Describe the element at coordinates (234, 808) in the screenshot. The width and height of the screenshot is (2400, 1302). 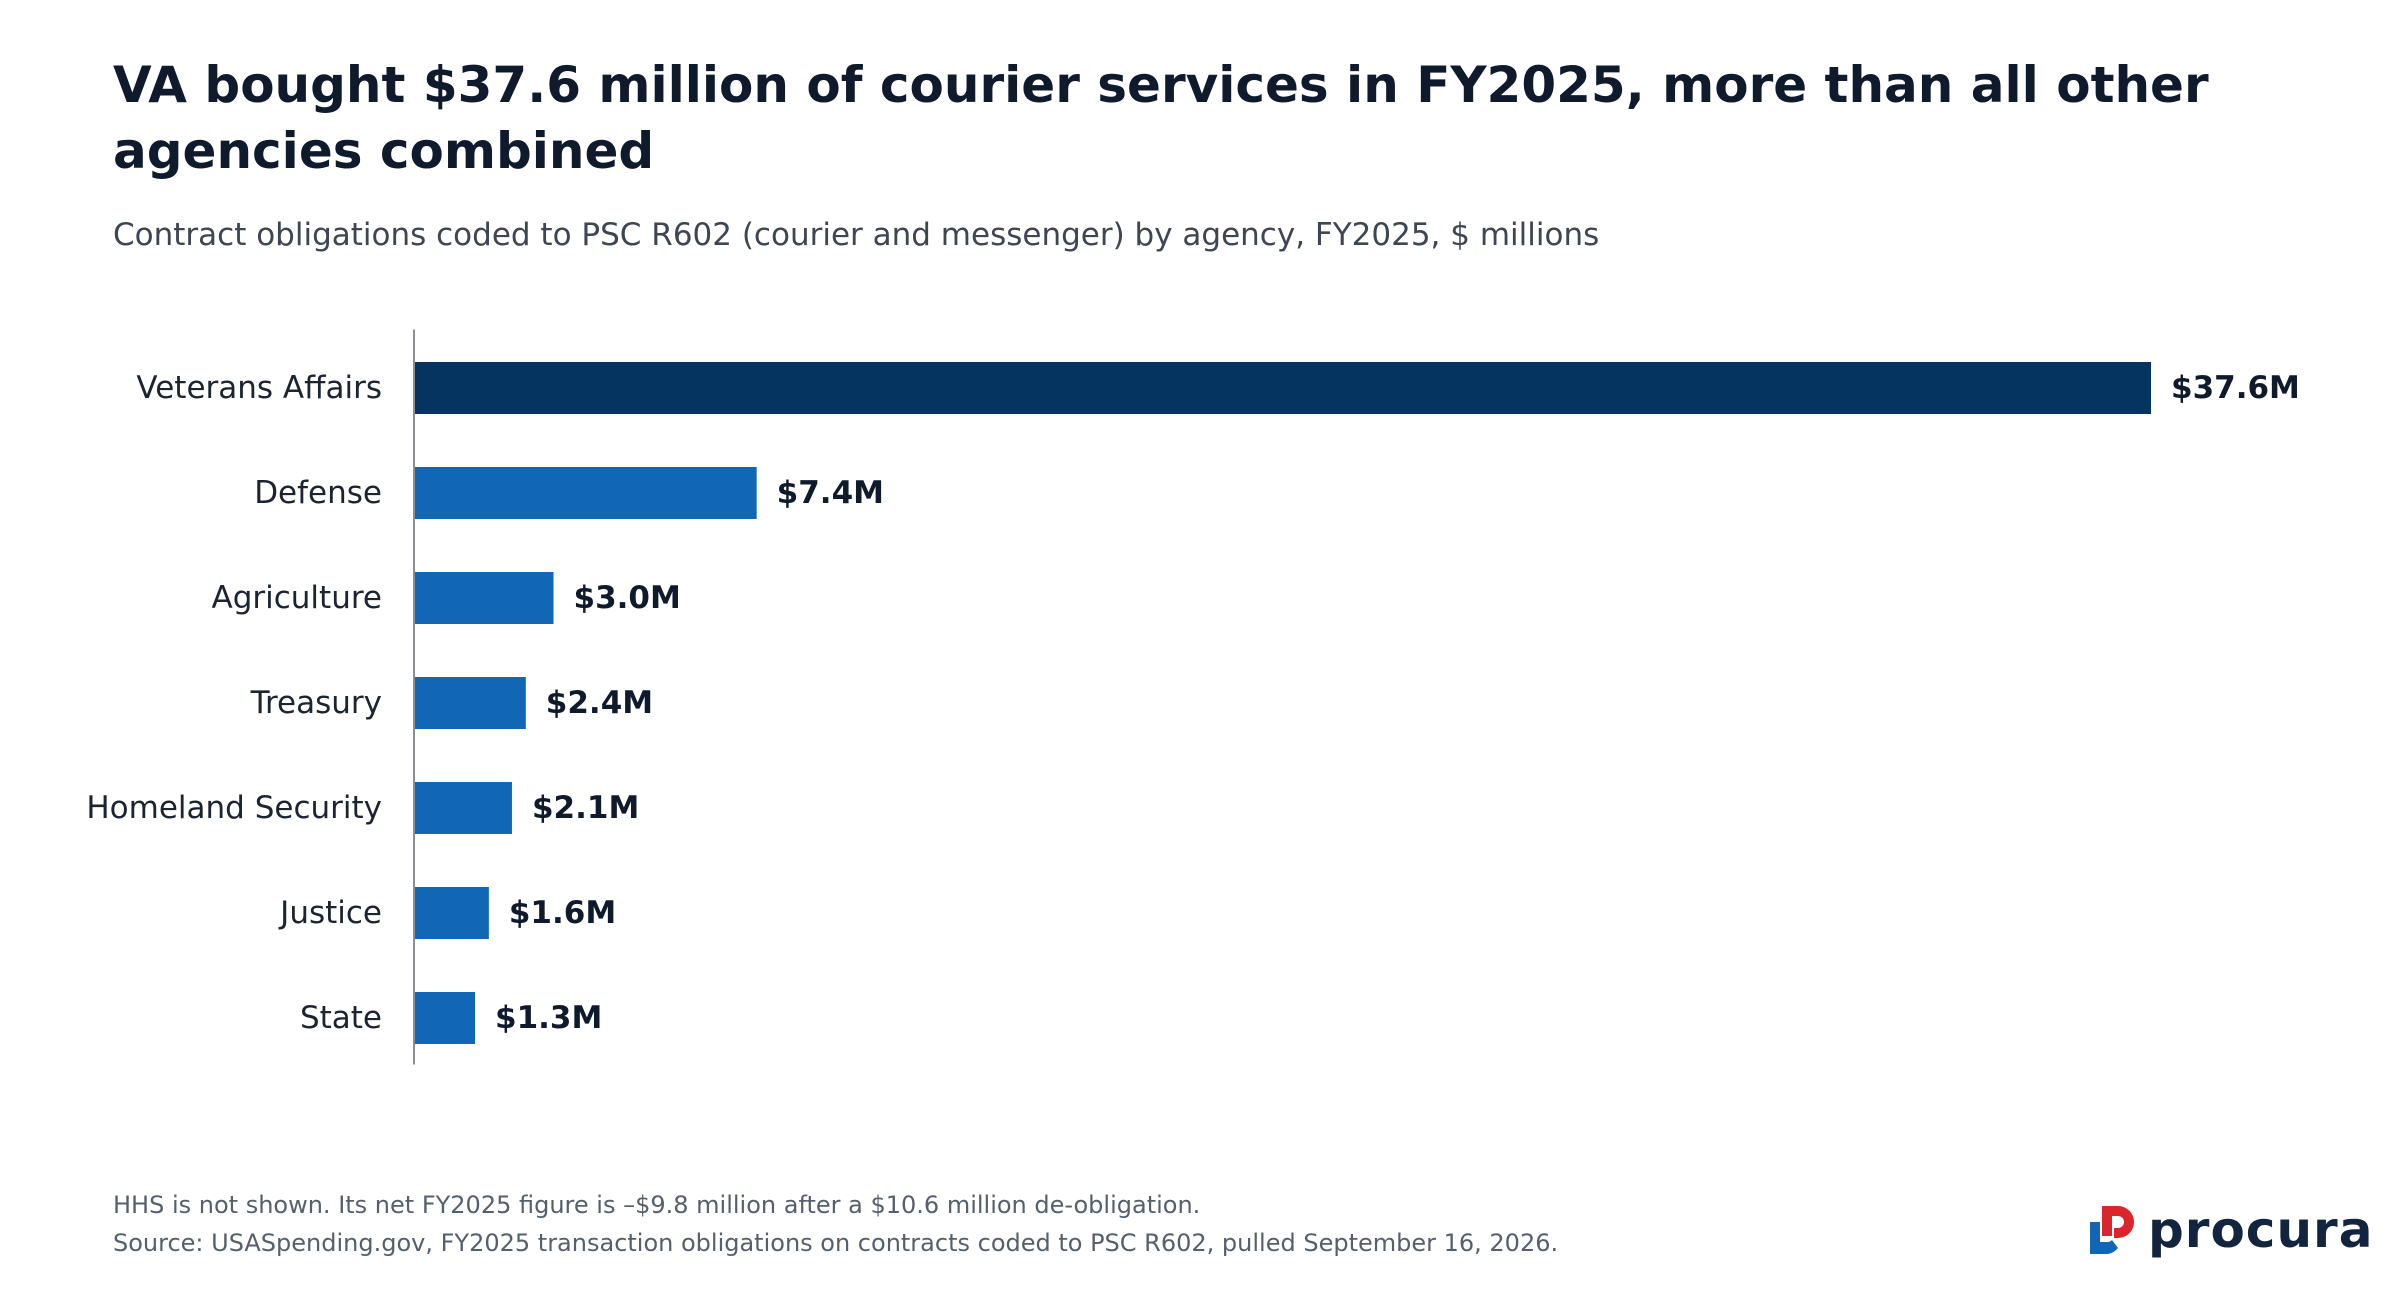
I see `category-label: Homeland Security` at that location.